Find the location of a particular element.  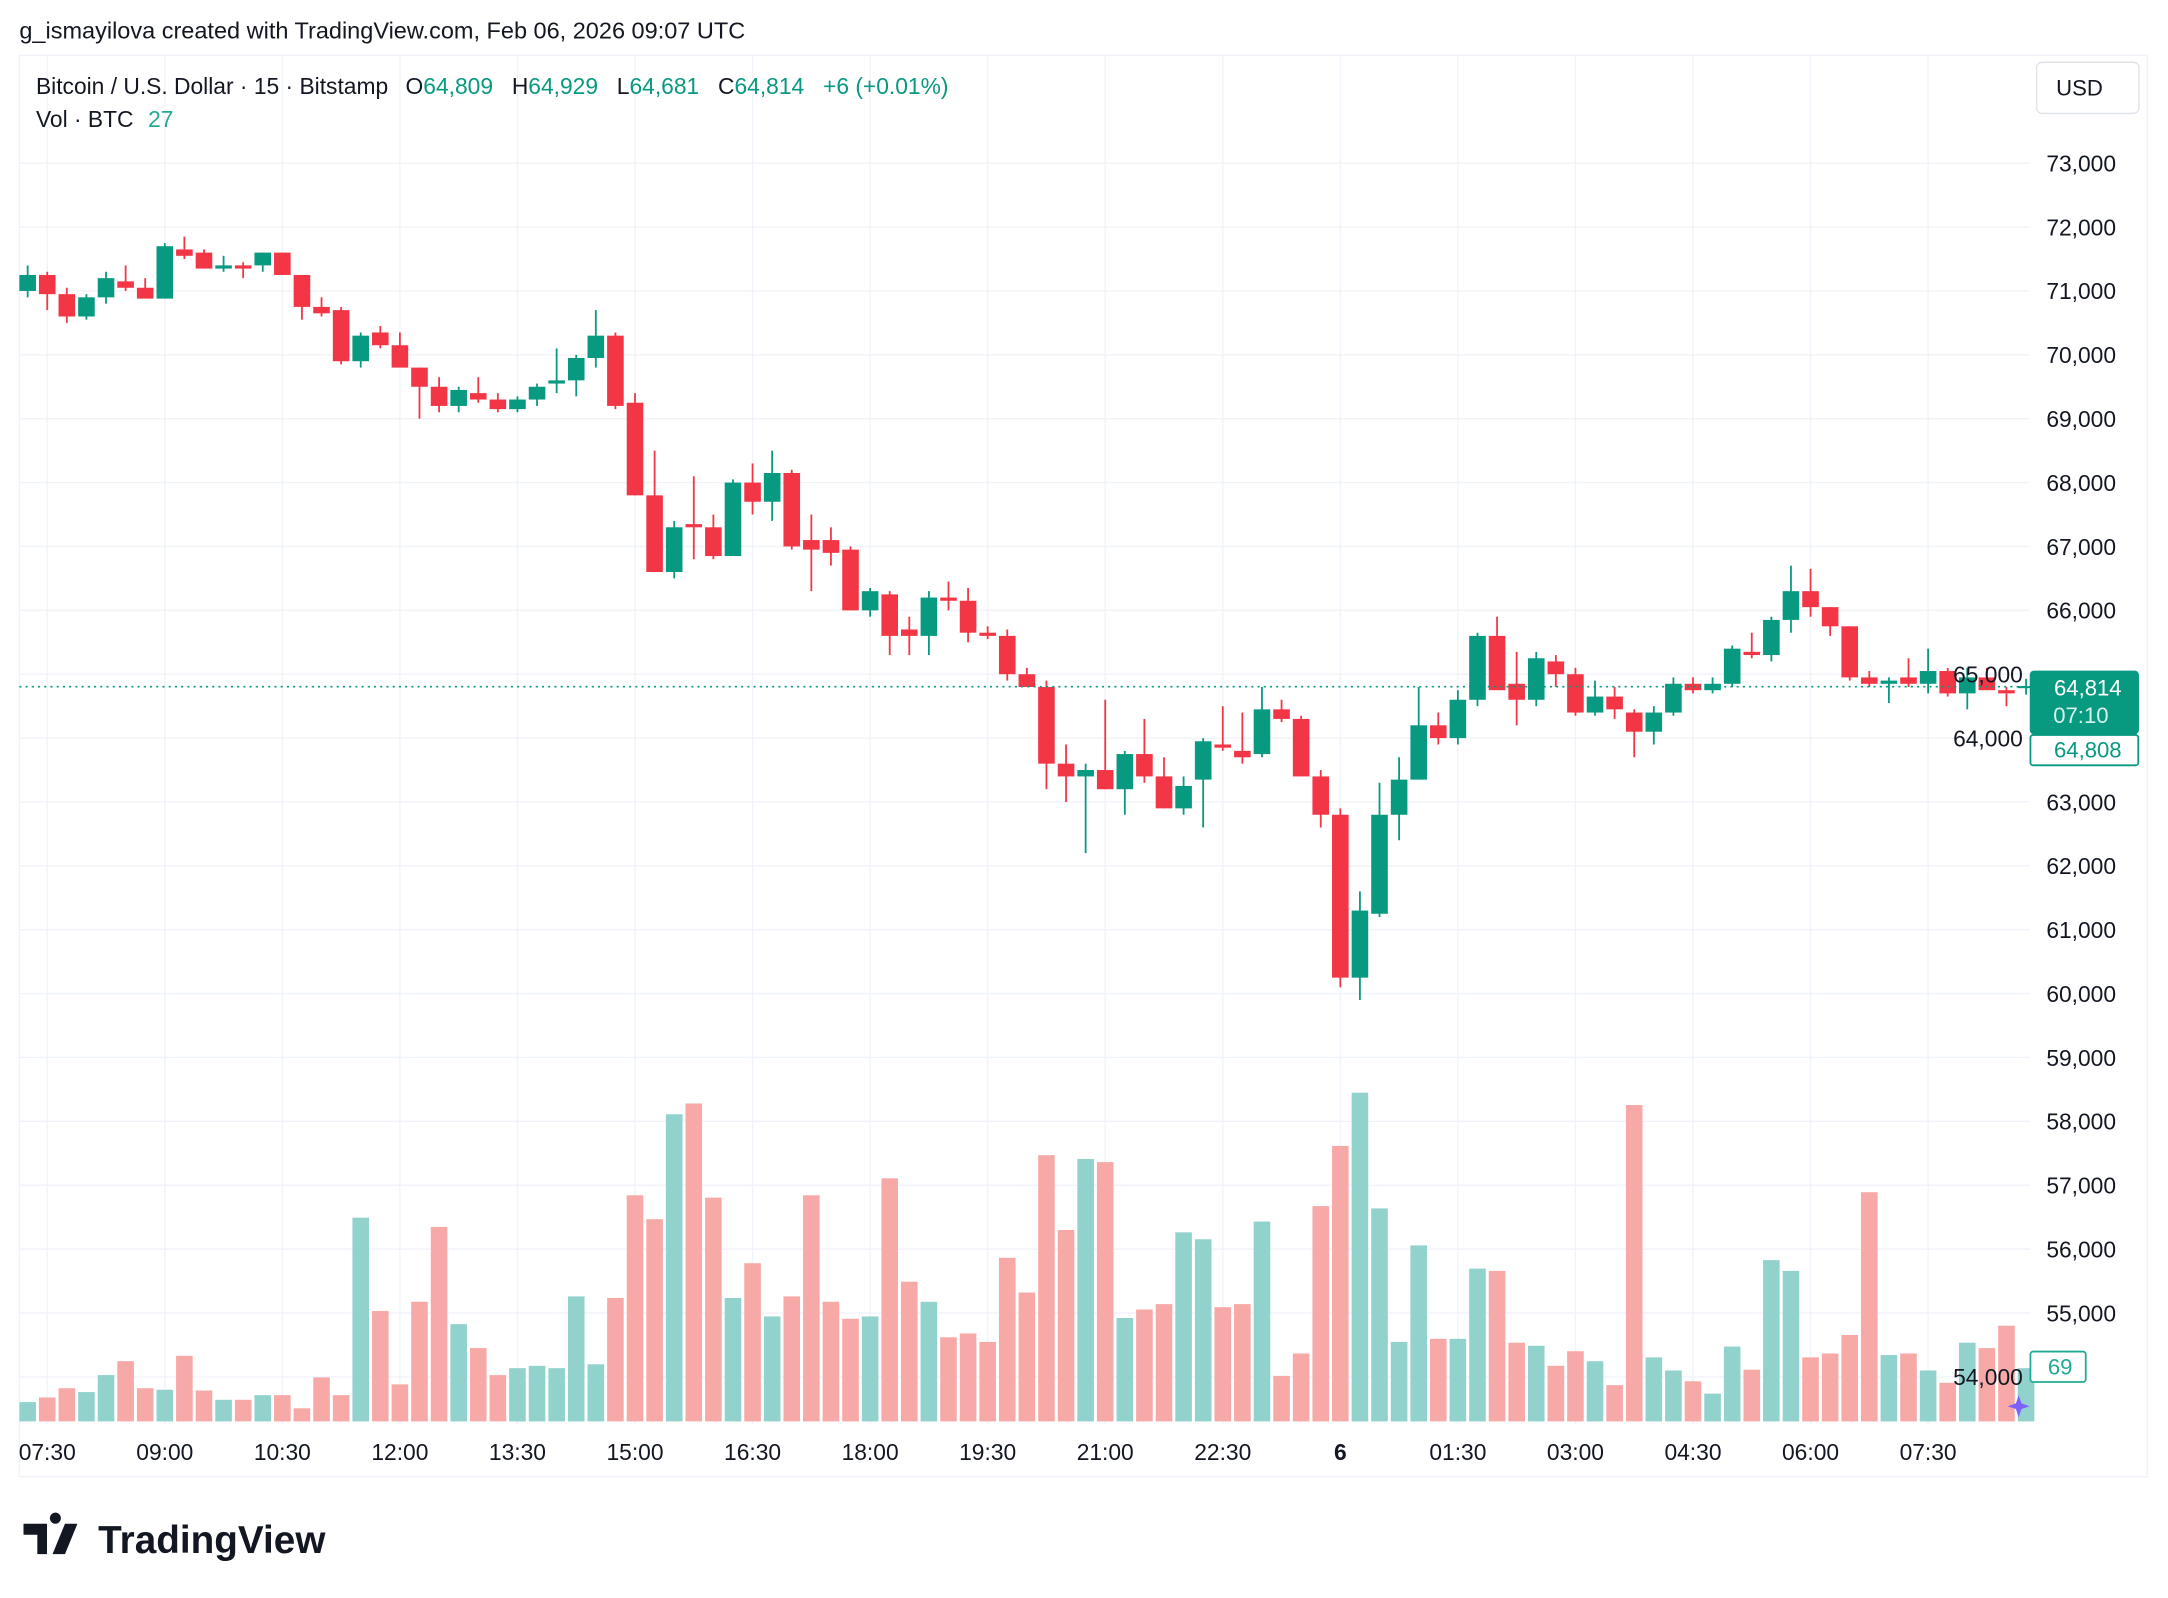

currency-button: USD is located at coordinates (2087, 88).